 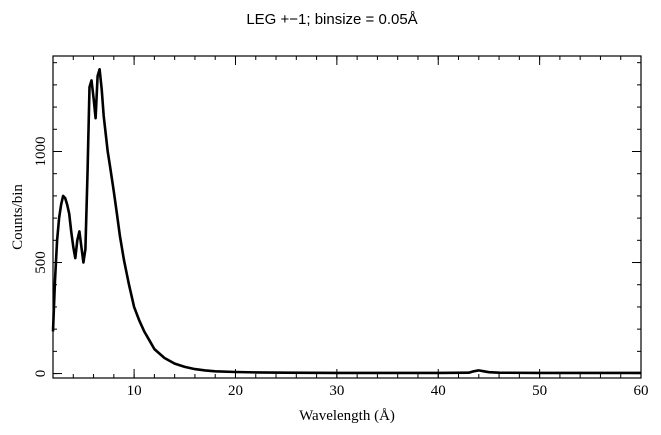 I want to click on x-tick-label: 10, so click(x=134, y=391).